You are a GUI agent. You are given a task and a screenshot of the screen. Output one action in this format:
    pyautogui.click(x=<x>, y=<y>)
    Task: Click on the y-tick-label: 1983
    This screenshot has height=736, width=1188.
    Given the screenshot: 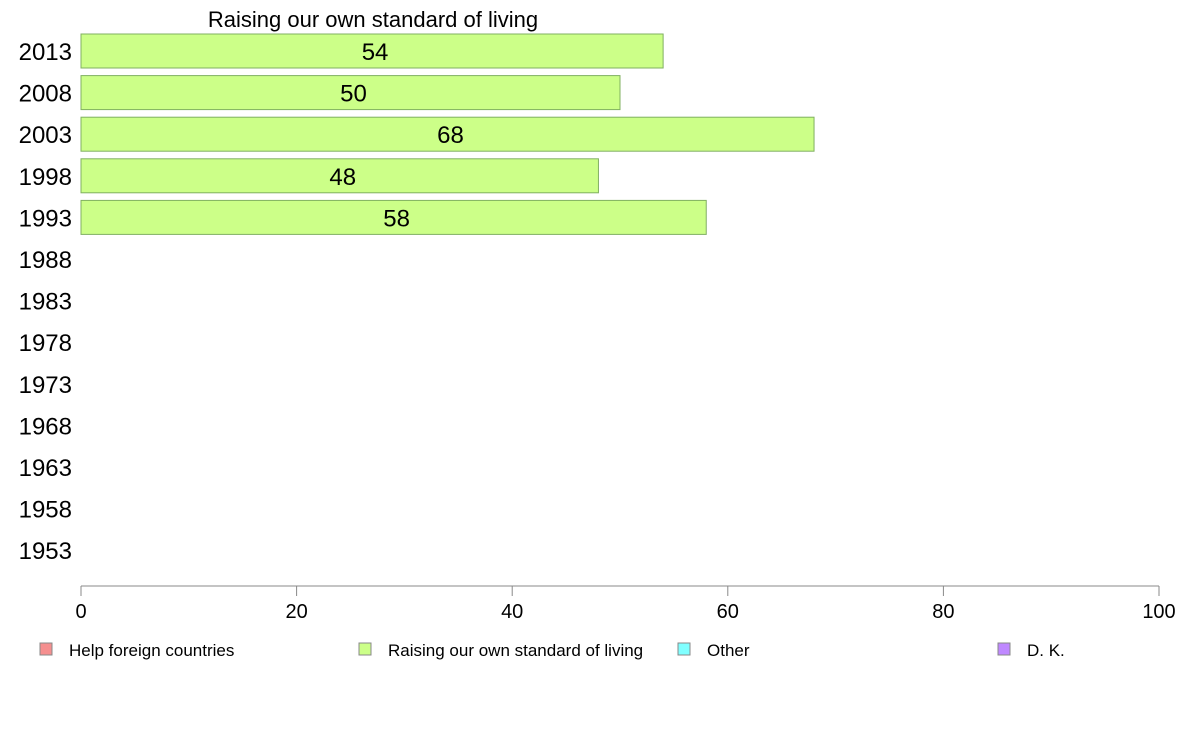 What is the action you would take?
    pyautogui.click(x=45, y=302)
    